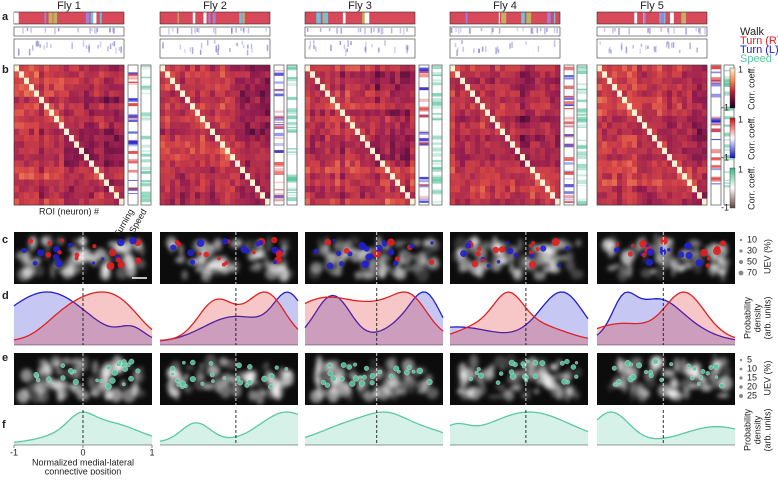 Image resolution: width=778 pixels, height=480 pixels. What do you see at coordinates (229, 428) in the screenshot?
I see `density-fill` at bounding box center [229, 428].